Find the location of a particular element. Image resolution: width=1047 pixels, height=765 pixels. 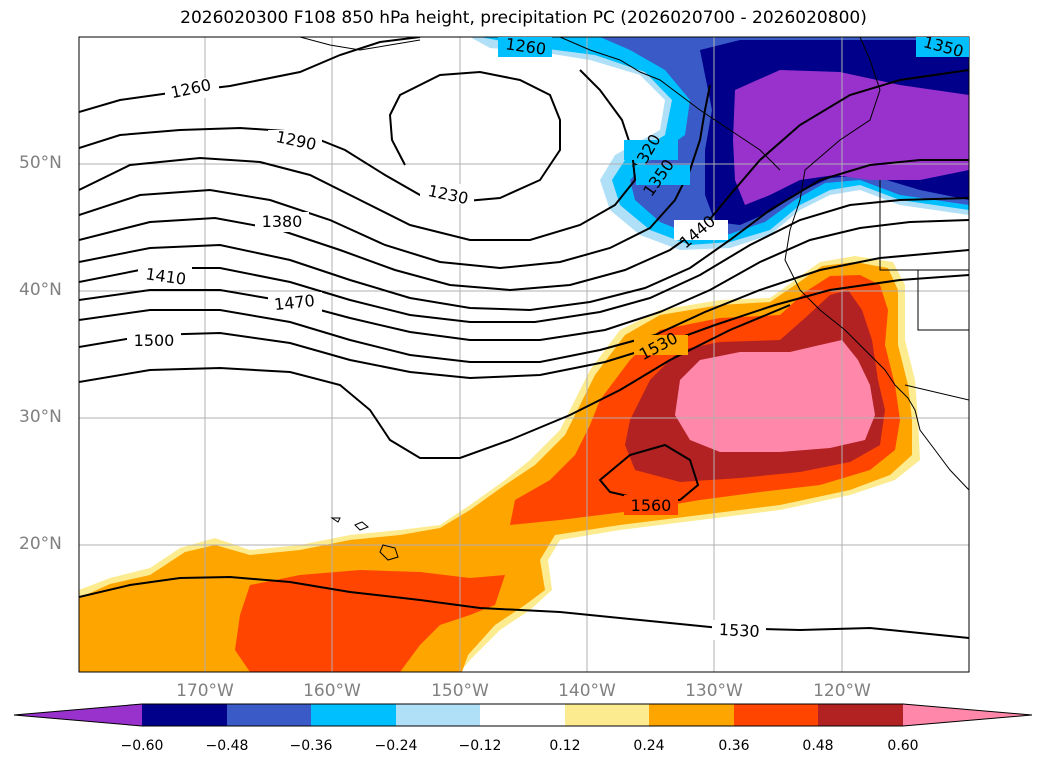

colorbar-tick: 0.12 is located at coordinates (565, 746).